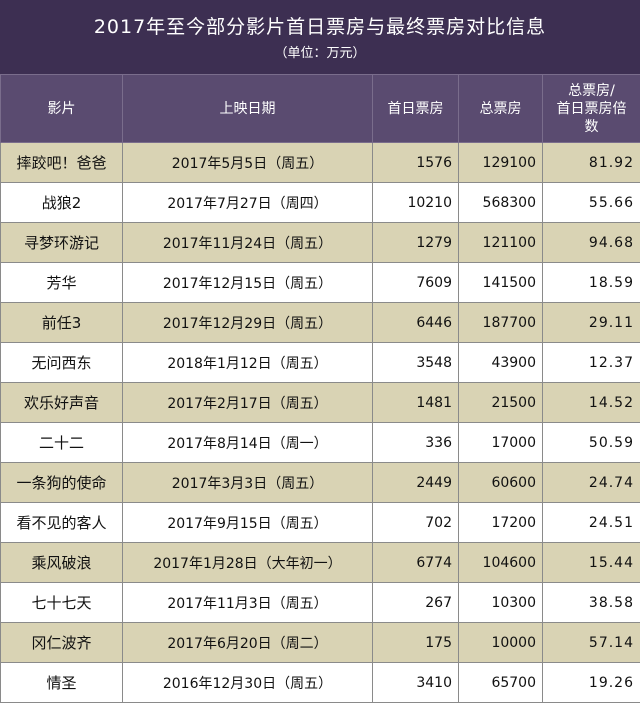 The width and height of the screenshot is (640, 706). What do you see at coordinates (500, 362) in the screenshot?
I see `cell-total: 43900` at bounding box center [500, 362].